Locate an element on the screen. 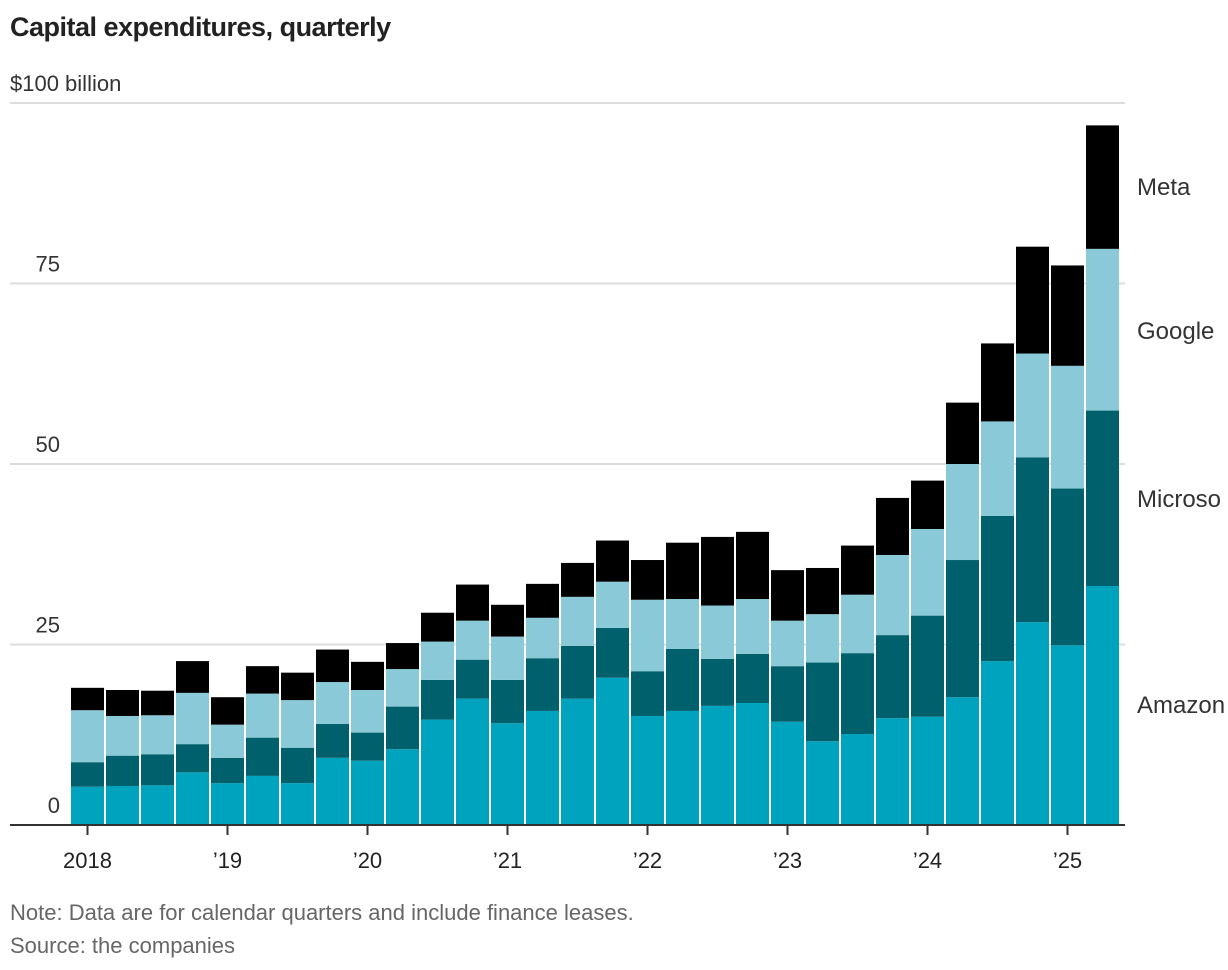  series-label: Microso is located at coordinates (1179, 499).